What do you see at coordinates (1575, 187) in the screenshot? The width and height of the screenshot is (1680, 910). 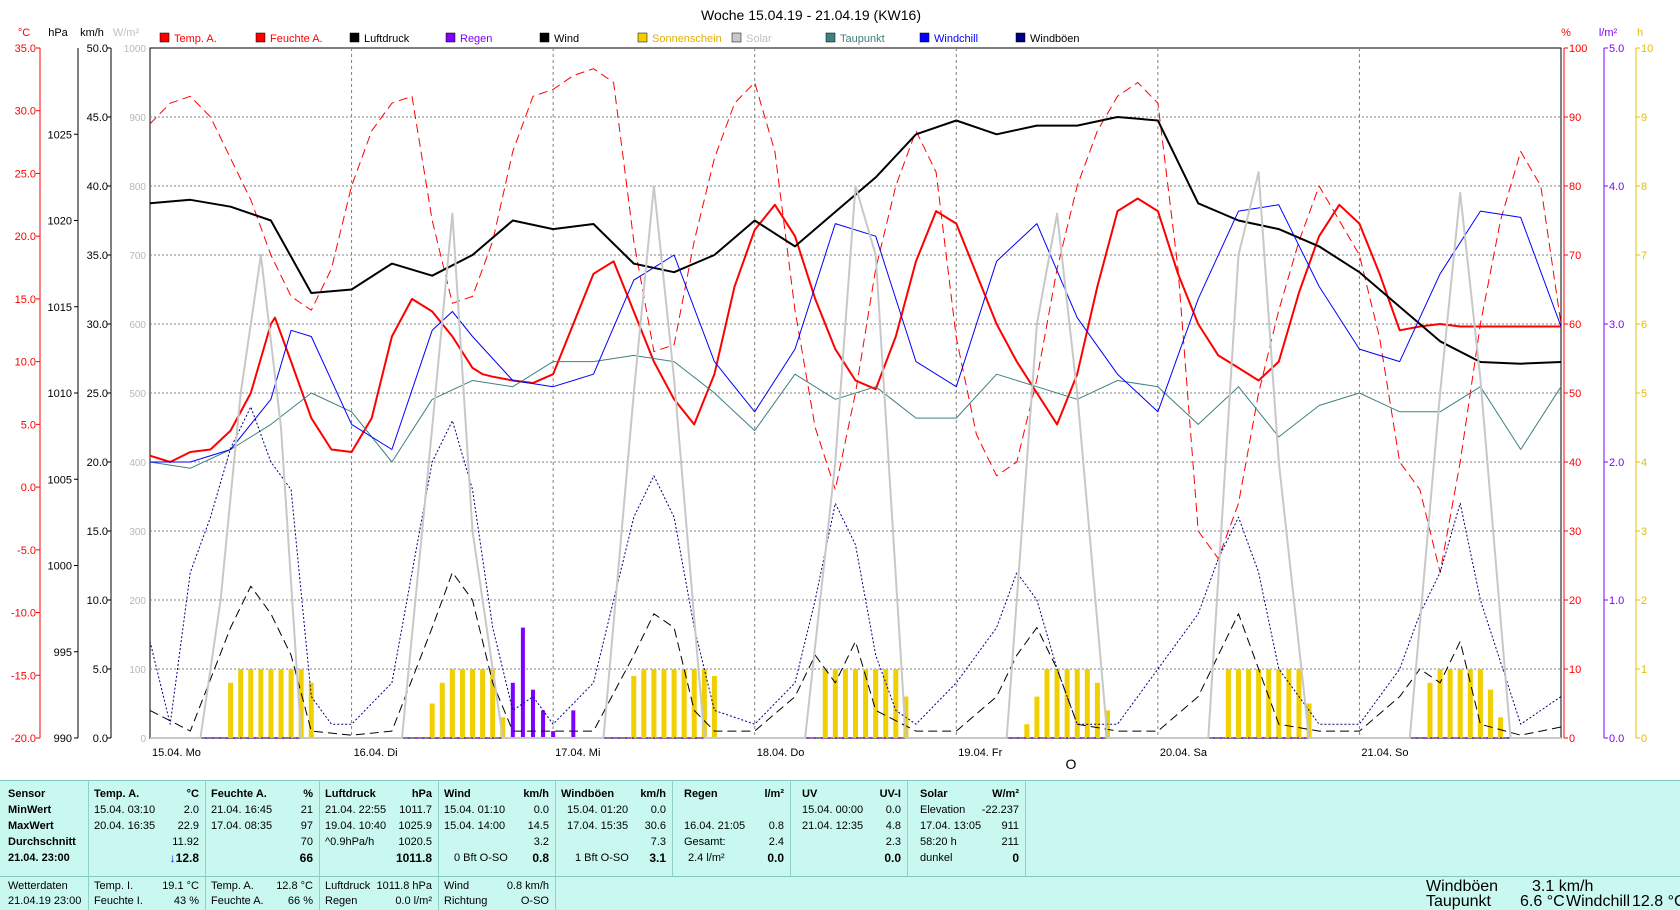 I see `humidity-tick-label: 80` at bounding box center [1575, 187].